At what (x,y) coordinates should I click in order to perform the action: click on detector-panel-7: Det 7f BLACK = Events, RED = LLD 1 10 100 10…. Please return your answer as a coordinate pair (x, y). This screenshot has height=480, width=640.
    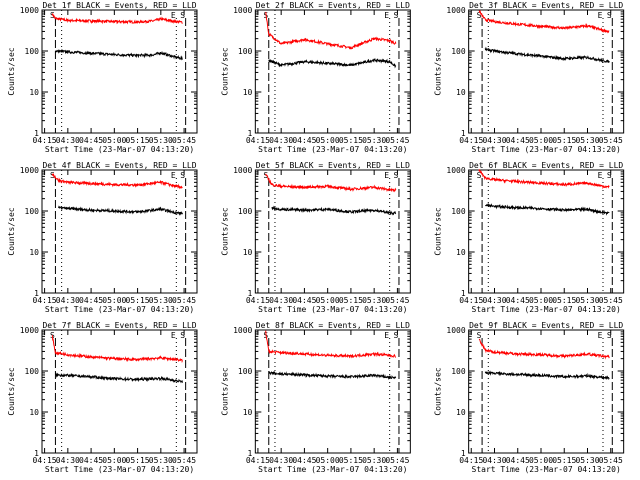
    Looking at the image, I should click on (102, 397).